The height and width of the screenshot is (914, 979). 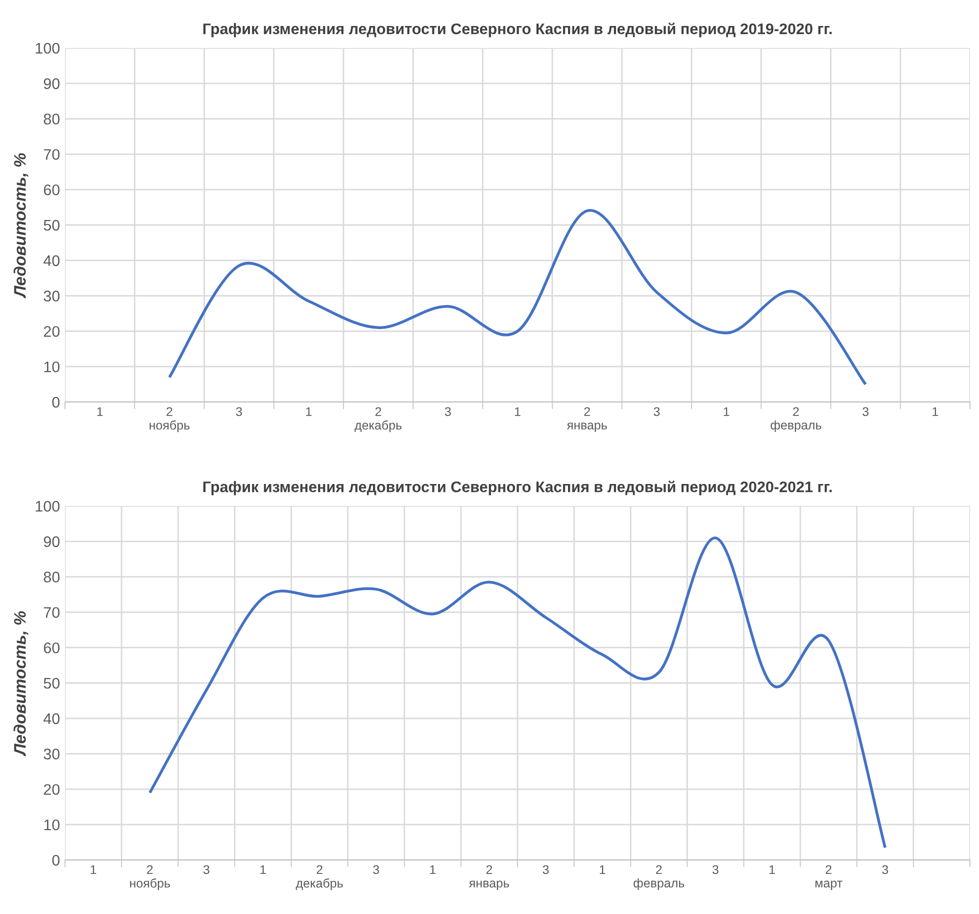 I want to click on line-series, so click(x=517, y=297).